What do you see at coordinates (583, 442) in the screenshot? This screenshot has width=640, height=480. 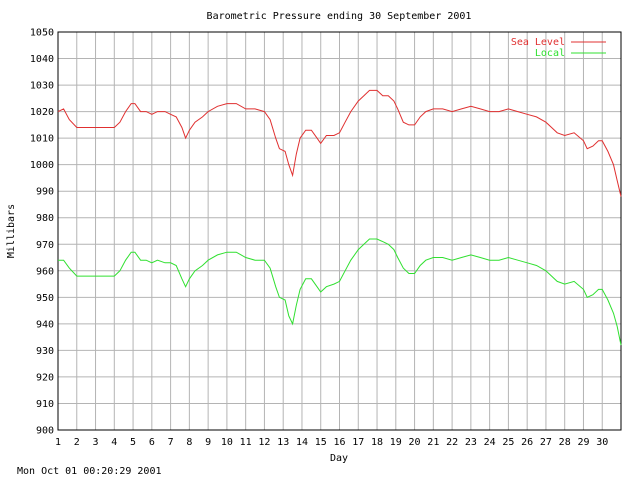 I see `x-tick-label: 29` at bounding box center [583, 442].